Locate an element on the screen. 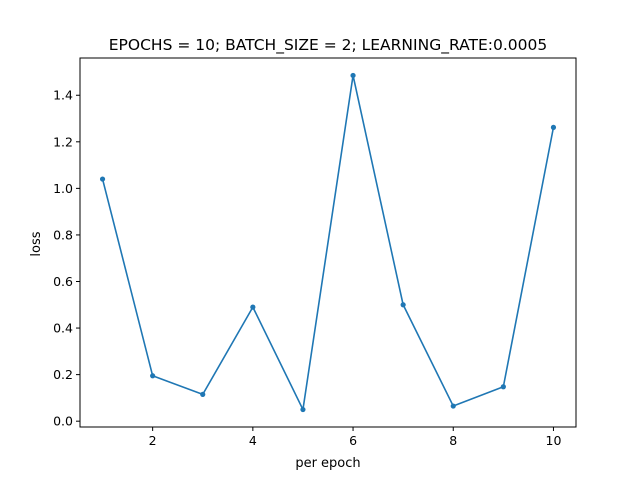  y-tick-label: 0.0 is located at coordinates (63, 421).